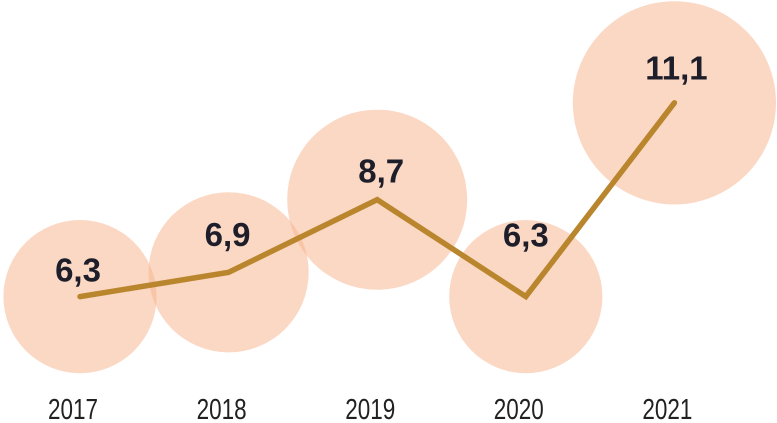 This screenshot has height=423, width=777. Describe the element at coordinates (73, 408) in the screenshot. I see `x-axis-label-2017: 2017` at that location.